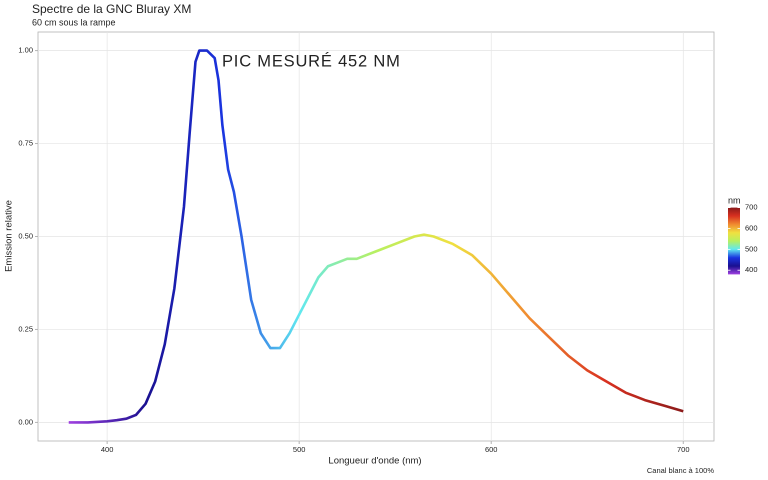 The width and height of the screenshot is (768, 480). Describe the element at coordinates (311, 60) in the screenshot. I see `annotation: PIC MESURÉ 452 NM` at that location.